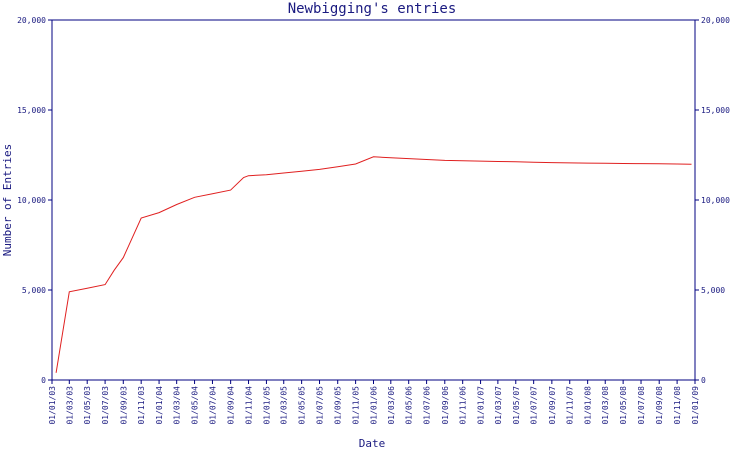 This screenshot has width=750, height=450. I want to click on x-tick-label: 01/07/08, so click(641, 405).